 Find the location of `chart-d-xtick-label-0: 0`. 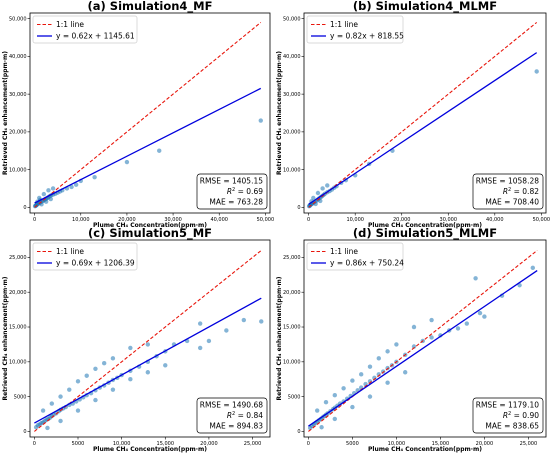

chart-d-xtick-label-0: 0 is located at coordinates (308, 444).